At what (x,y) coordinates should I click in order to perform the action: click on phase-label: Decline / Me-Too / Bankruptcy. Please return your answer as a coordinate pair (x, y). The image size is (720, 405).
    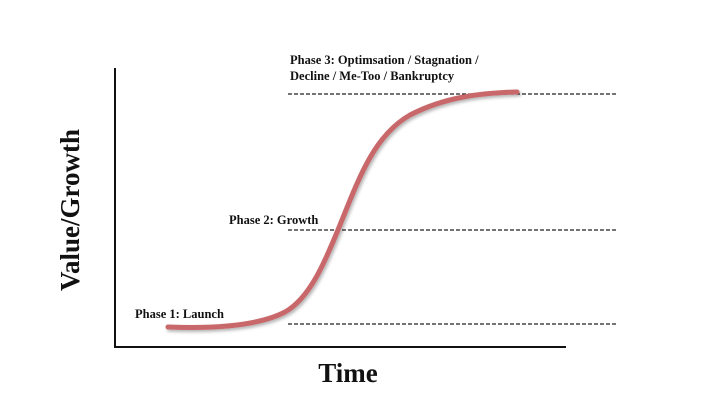
    Looking at the image, I should click on (372, 76).